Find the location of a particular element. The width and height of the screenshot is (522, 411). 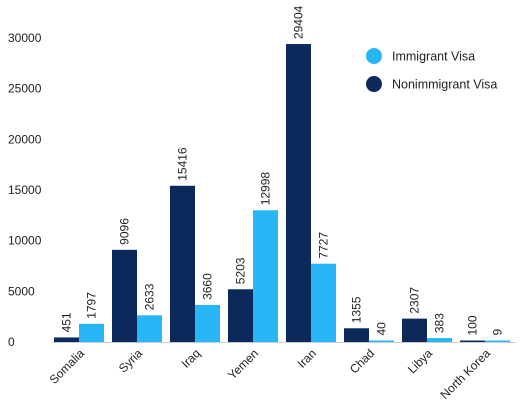

x-tick-label: Iran is located at coordinates (307, 358).